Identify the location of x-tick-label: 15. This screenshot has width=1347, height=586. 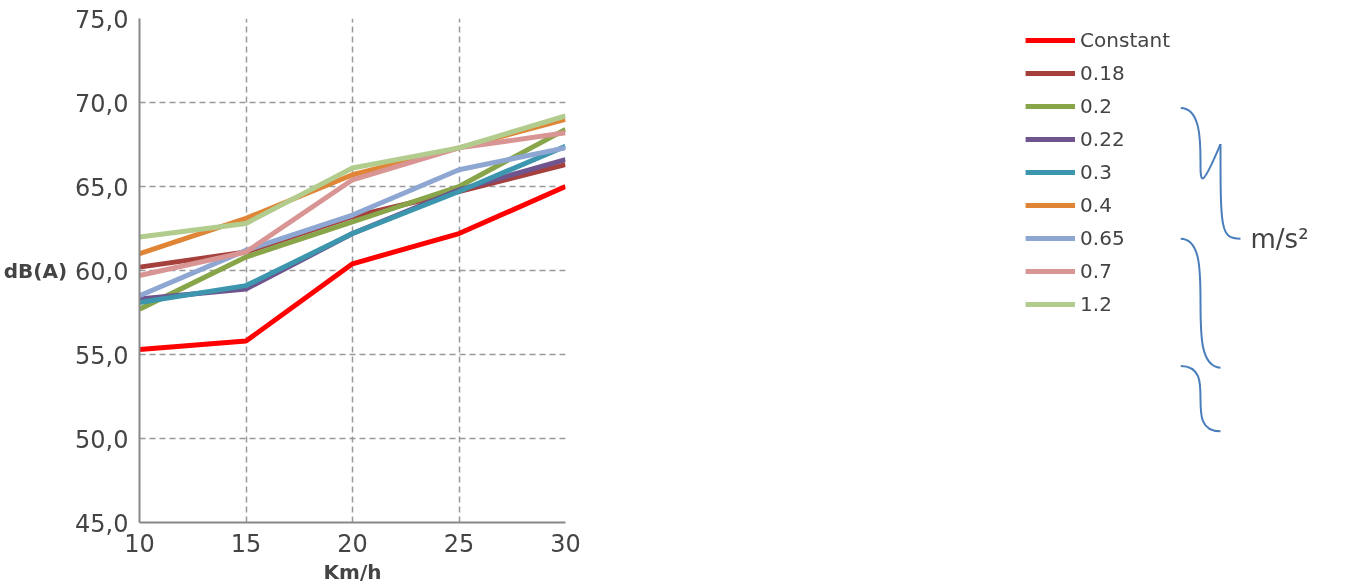
(246, 543).